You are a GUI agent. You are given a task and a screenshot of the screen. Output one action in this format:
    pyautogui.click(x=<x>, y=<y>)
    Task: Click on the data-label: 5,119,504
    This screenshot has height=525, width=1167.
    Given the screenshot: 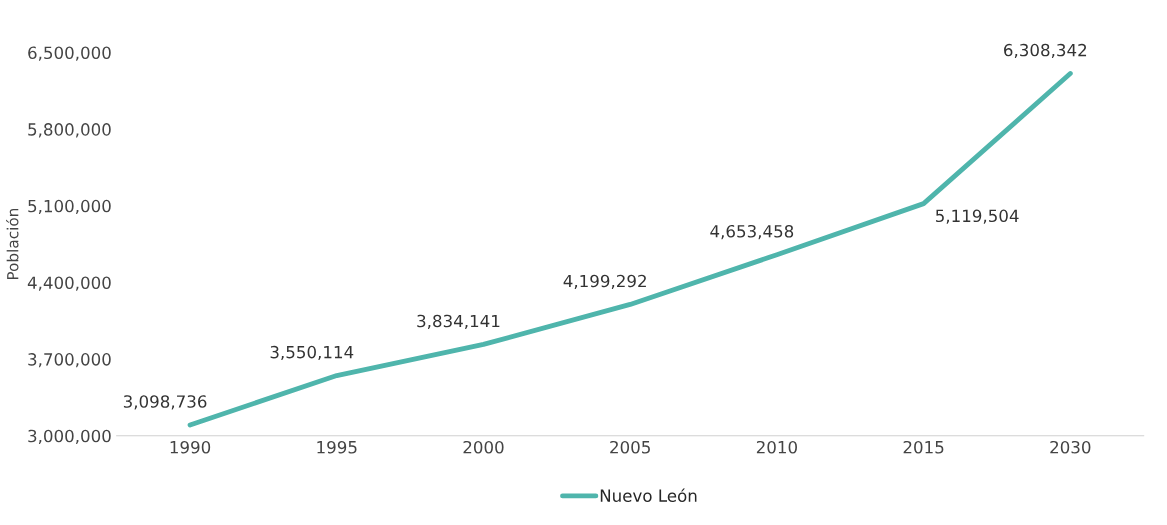 What is the action you would take?
    pyautogui.click(x=977, y=216)
    